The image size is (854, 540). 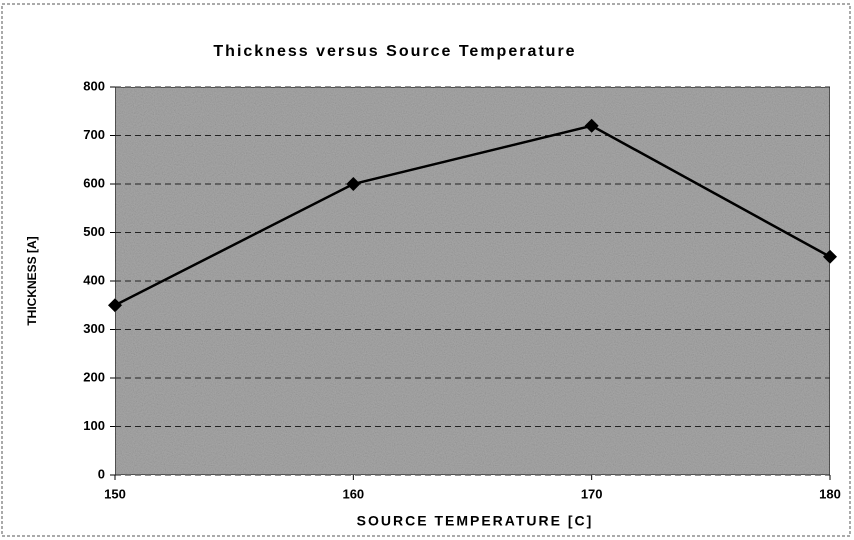 What do you see at coordinates (475, 521) in the screenshot?
I see `x-axis-label: SOURCE TEMPERATURE [C]` at bounding box center [475, 521].